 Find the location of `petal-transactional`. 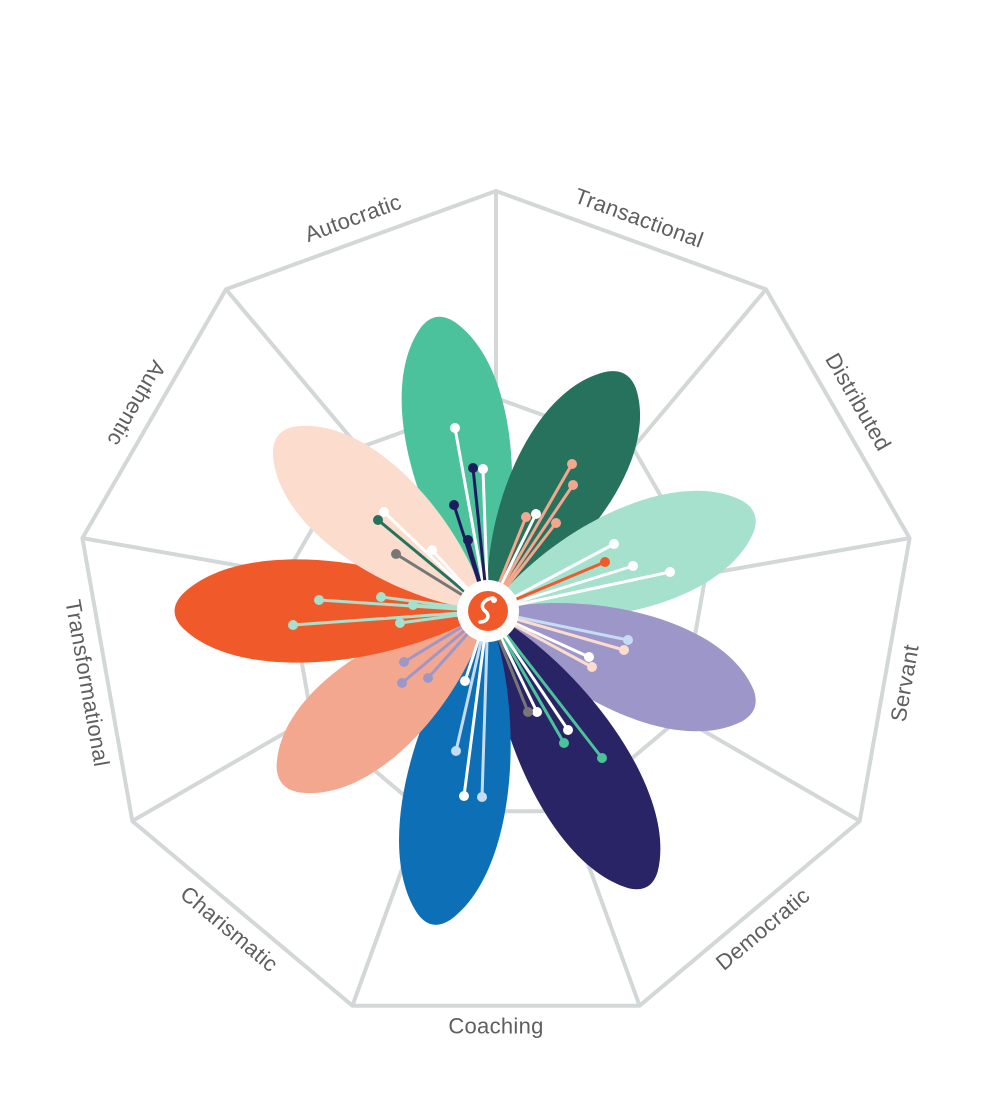

petal-transactional is located at coordinates (564, 491).